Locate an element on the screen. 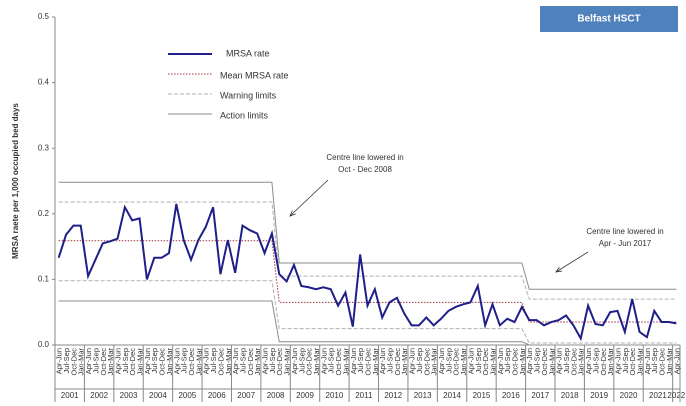 The width and height of the screenshot is (686, 406). year-label: 2009 is located at coordinates (305, 395).